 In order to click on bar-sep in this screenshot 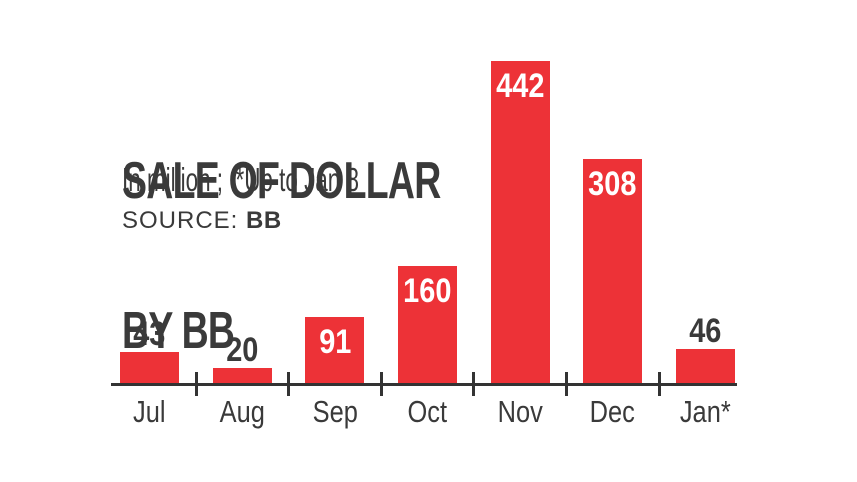, I will do `click(335, 350)`.